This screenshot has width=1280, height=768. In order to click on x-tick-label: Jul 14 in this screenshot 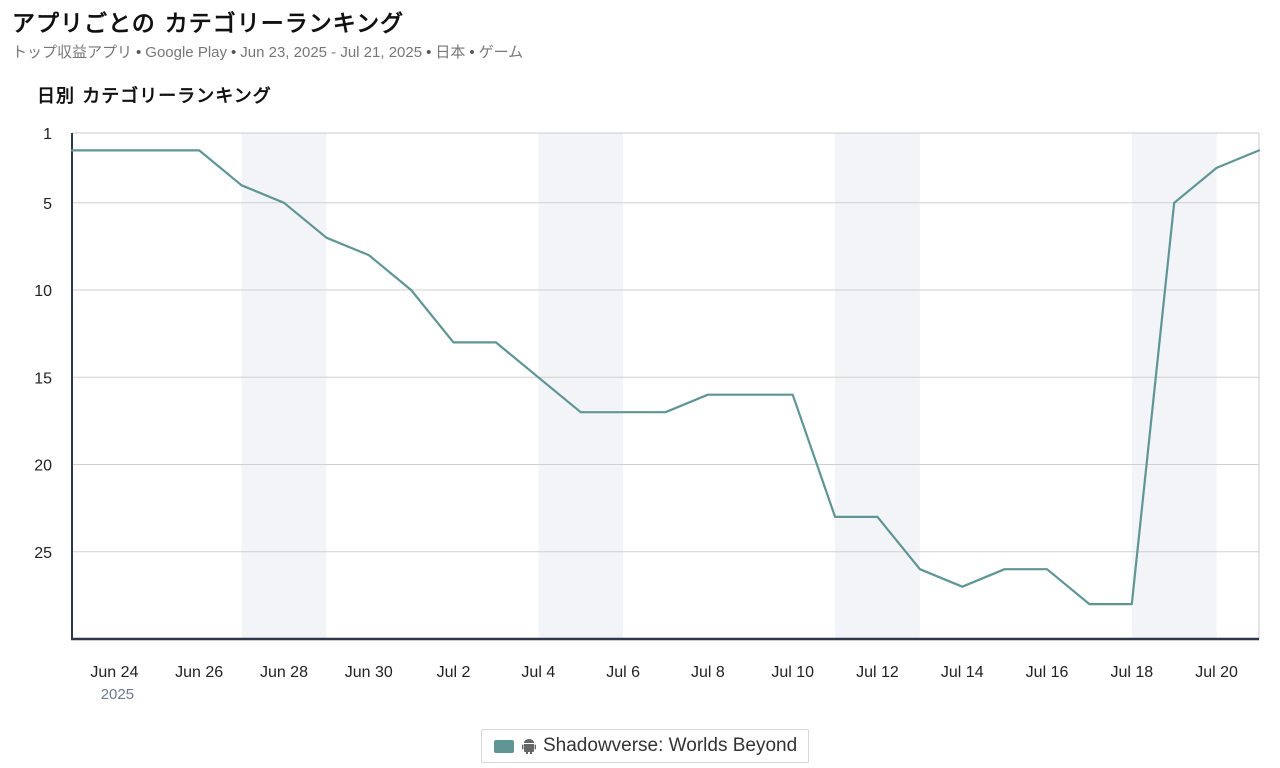, I will do `click(962, 672)`.